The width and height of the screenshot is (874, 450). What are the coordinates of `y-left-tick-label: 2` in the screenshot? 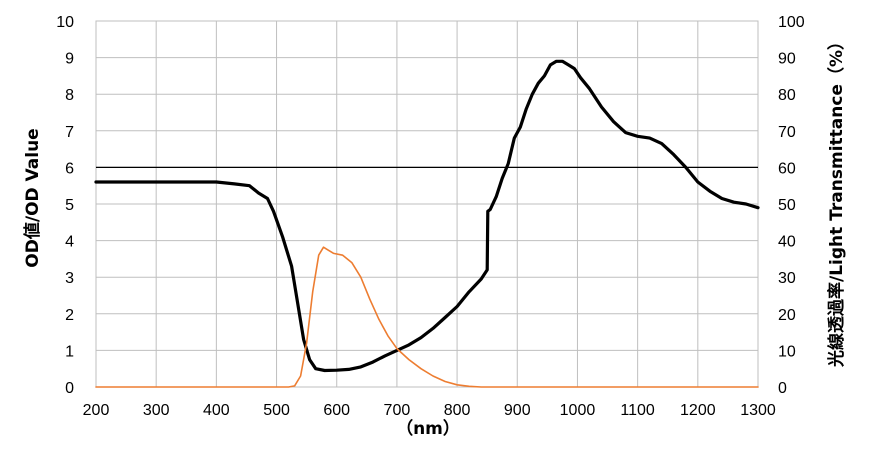 It's located at (69, 315).